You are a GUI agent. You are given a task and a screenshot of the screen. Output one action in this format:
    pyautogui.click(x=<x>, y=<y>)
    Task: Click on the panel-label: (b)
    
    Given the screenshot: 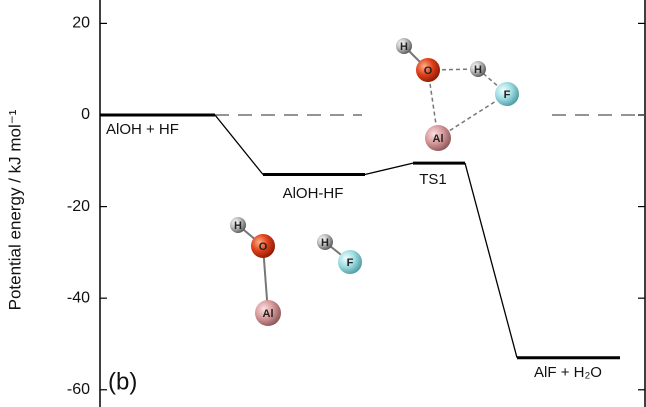 What is the action you would take?
    pyautogui.click(x=122, y=381)
    